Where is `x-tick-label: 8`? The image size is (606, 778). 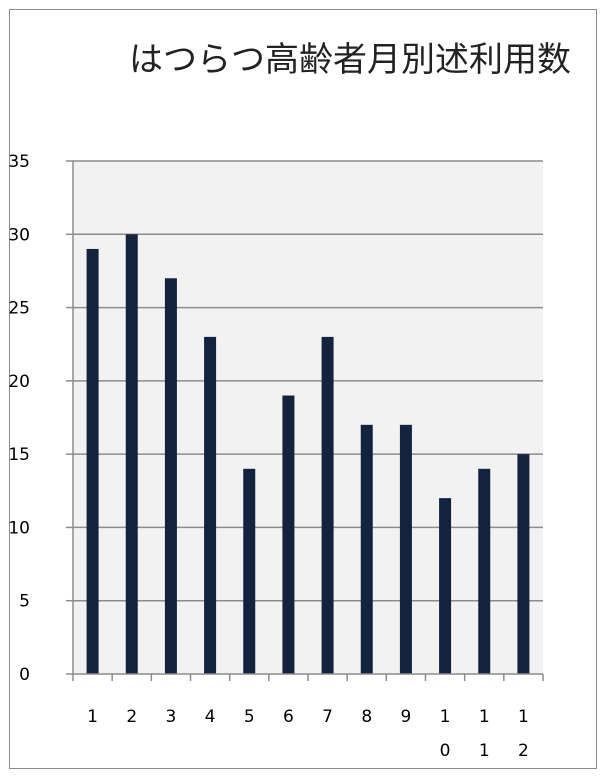 x-tick-label: 8 is located at coordinates (366, 717).